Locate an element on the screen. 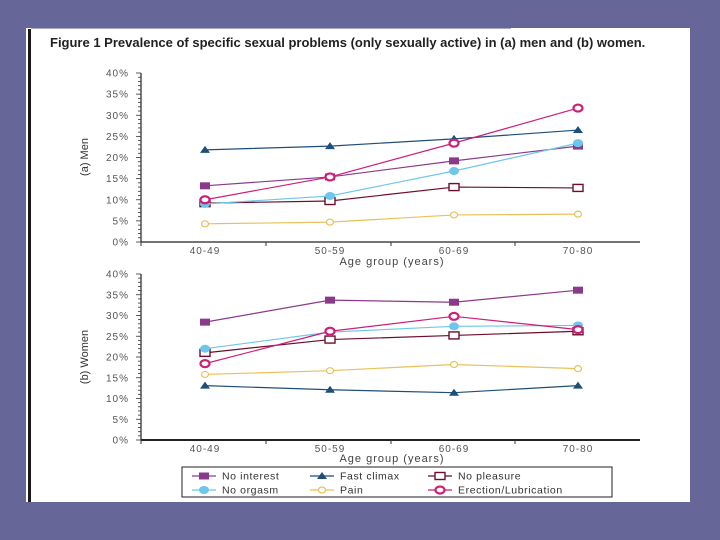 This screenshot has width=720, height=540. series-pain is located at coordinates (391, 219).